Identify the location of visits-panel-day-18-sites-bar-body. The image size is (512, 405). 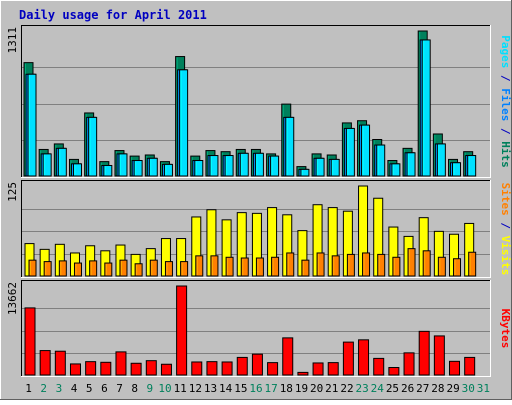
(290, 264).